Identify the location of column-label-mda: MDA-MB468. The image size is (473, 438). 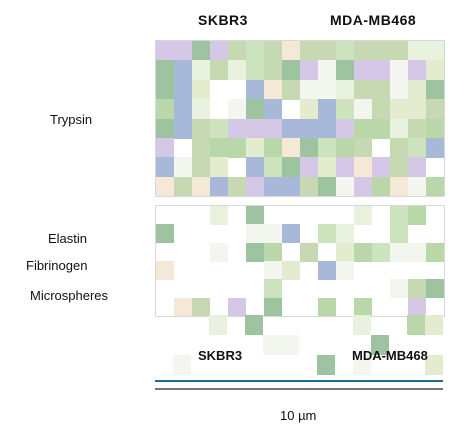
(373, 20).